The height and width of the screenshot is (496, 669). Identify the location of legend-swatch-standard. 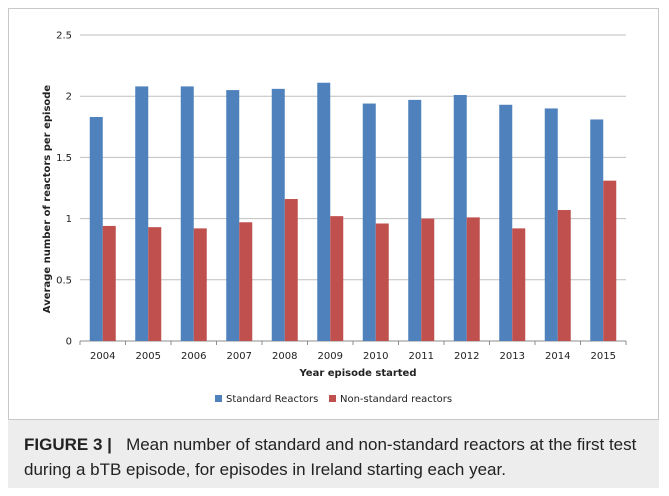
(218, 398).